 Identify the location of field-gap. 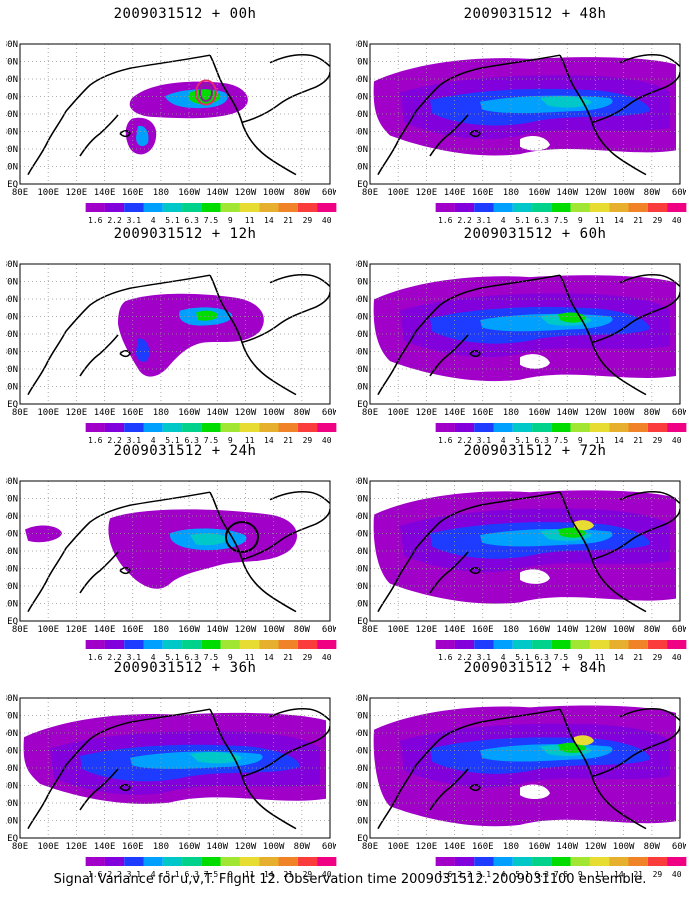
(535, 576).